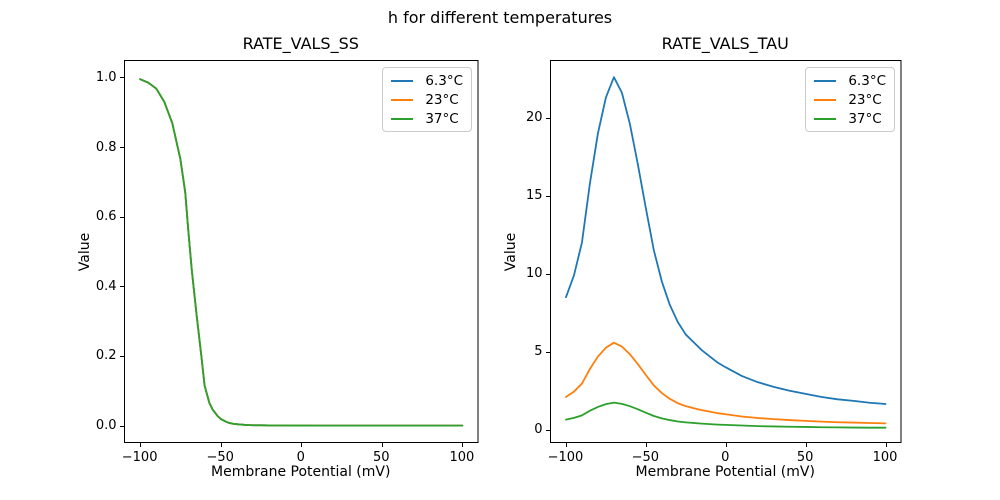 This screenshot has width=1000, height=500. Describe the element at coordinates (500, 17) in the screenshot. I see `figure-suptitle: h for different temperatures` at that location.